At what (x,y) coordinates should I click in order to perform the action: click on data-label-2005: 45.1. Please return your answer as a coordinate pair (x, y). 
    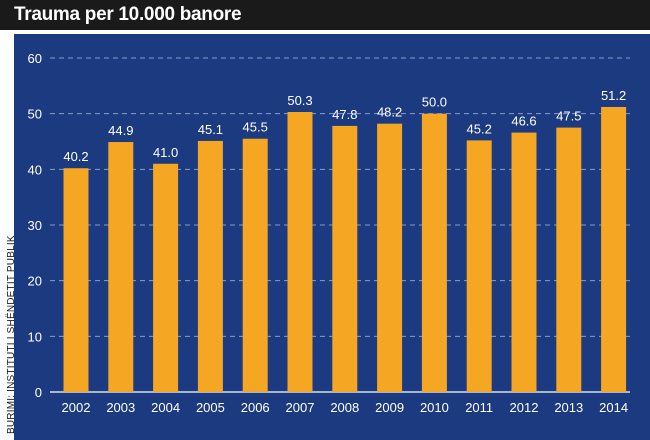
    Looking at the image, I should click on (210, 129).